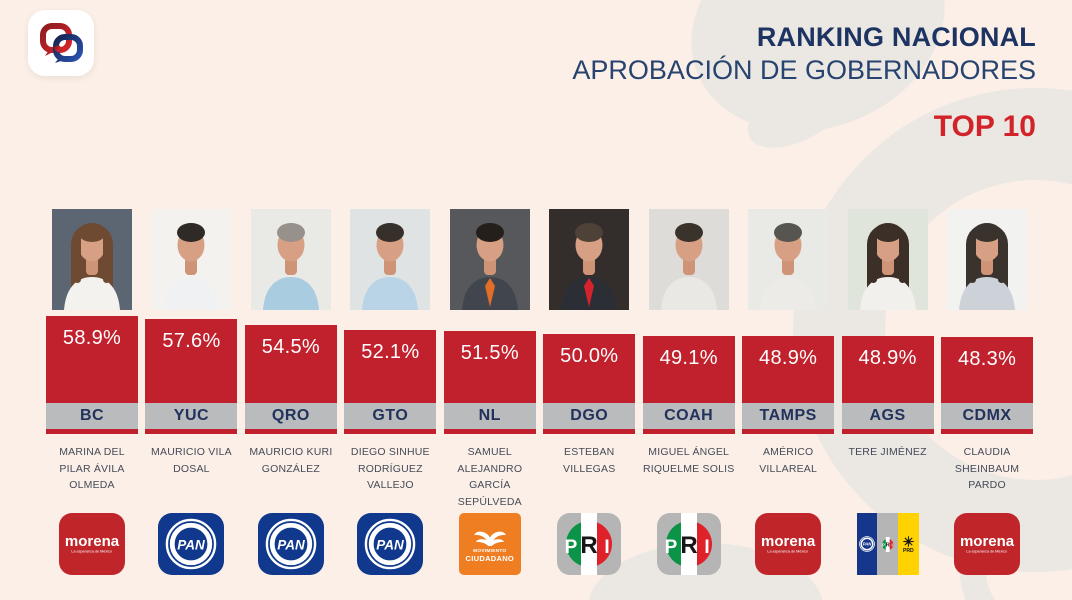 This screenshot has width=1072, height=600. I want to click on state-label: NL, so click(489, 415).